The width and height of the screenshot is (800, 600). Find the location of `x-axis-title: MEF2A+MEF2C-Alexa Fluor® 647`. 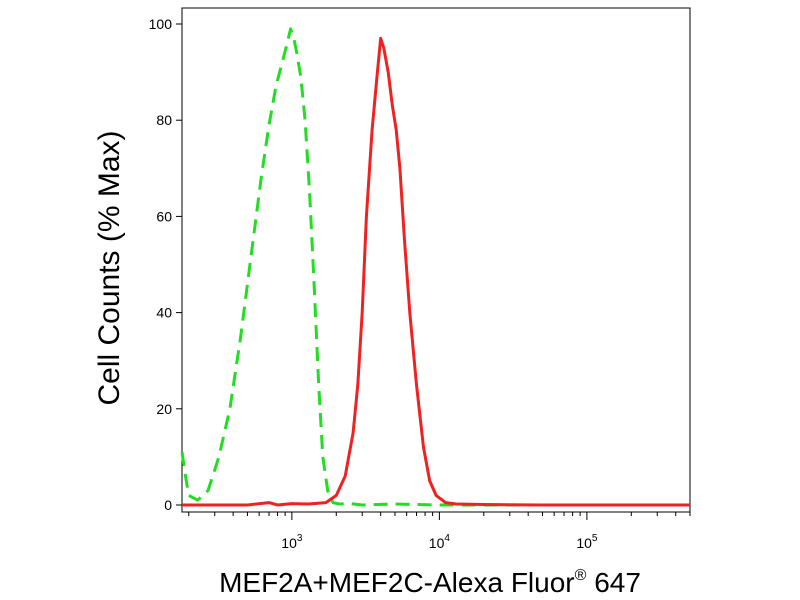

x-axis-title: MEF2A+MEF2C-Alexa Fluor® 647 is located at coordinates (430, 582).